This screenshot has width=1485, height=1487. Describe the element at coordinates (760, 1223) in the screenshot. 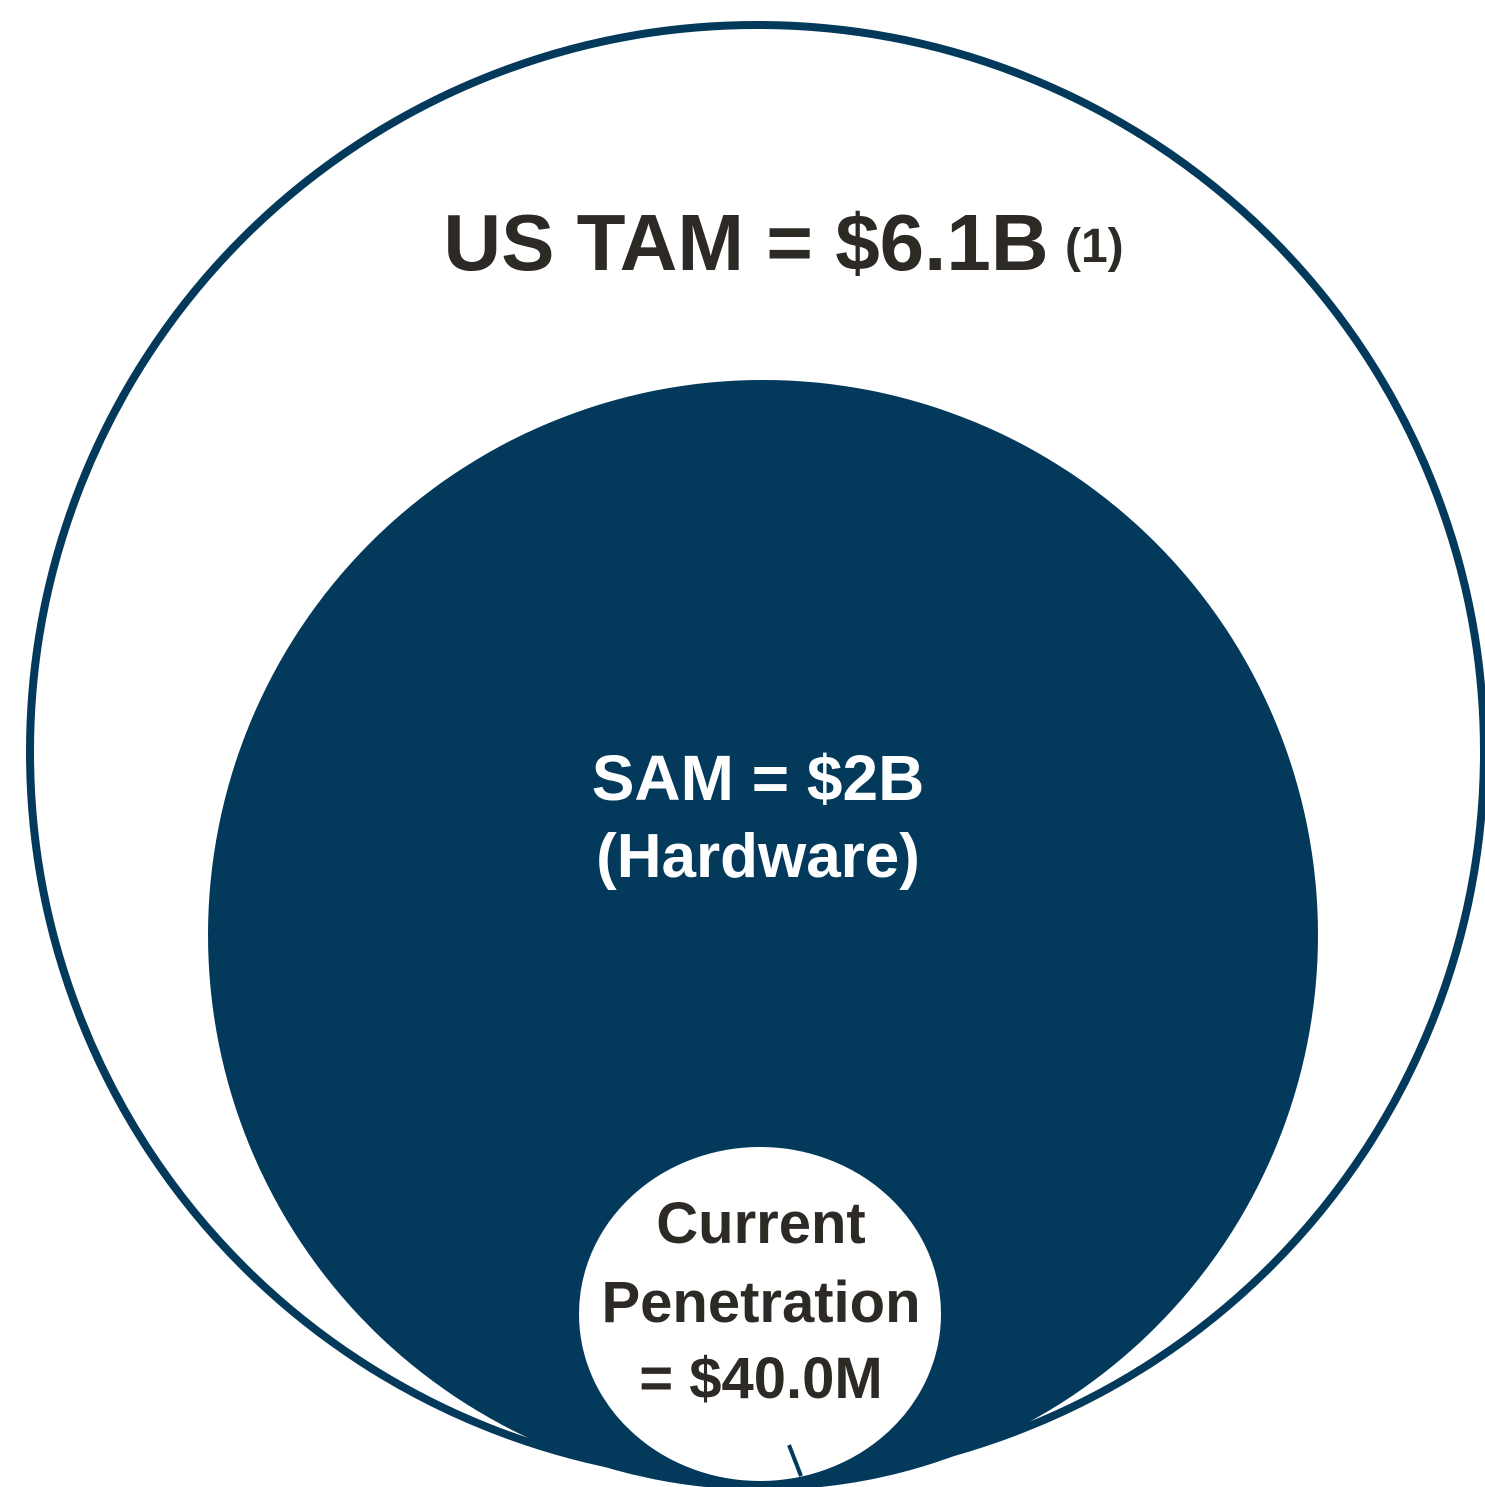

I see `current-label: Current` at that location.